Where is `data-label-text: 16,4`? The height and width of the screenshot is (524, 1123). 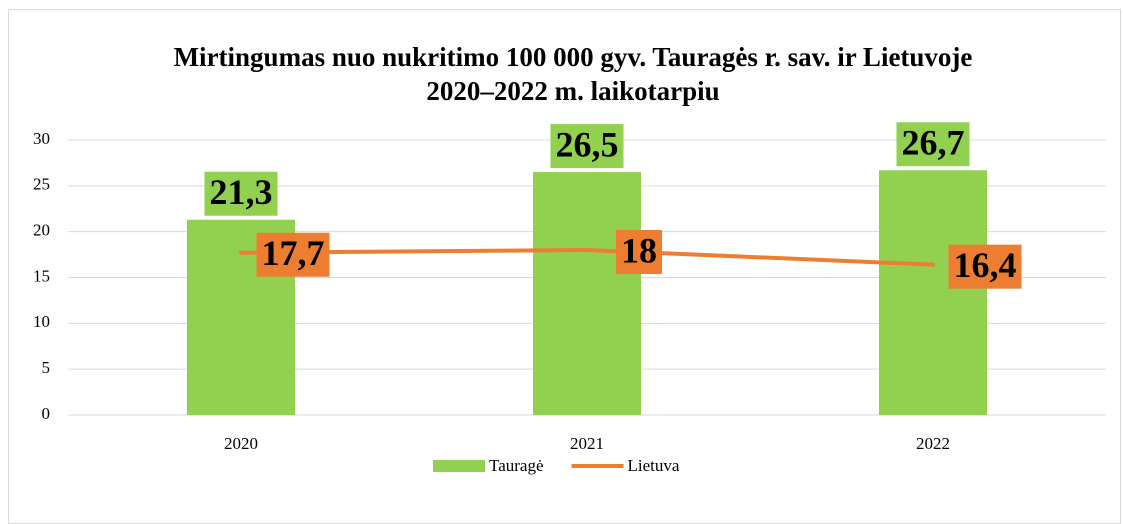 data-label-text: 16,4 is located at coordinates (985, 265).